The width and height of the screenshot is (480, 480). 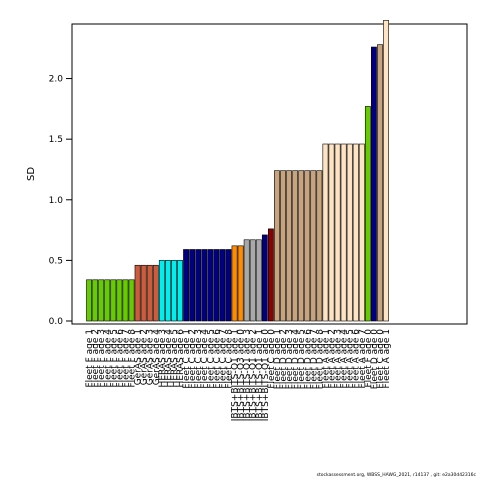 I want to click on x-tick-label: Fleet F age 8, so click(x=133, y=358).